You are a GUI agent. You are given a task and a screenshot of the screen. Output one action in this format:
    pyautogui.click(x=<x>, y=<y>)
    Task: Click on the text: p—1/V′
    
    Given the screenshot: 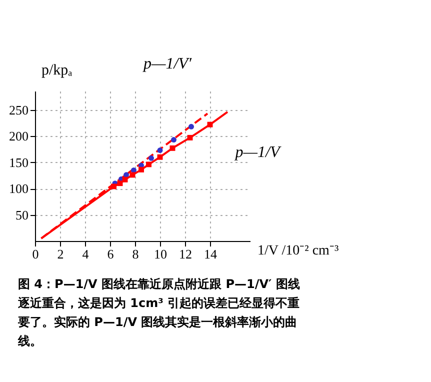 What is the action you would take?
    pyautogui.click(x=167, y=64)
    